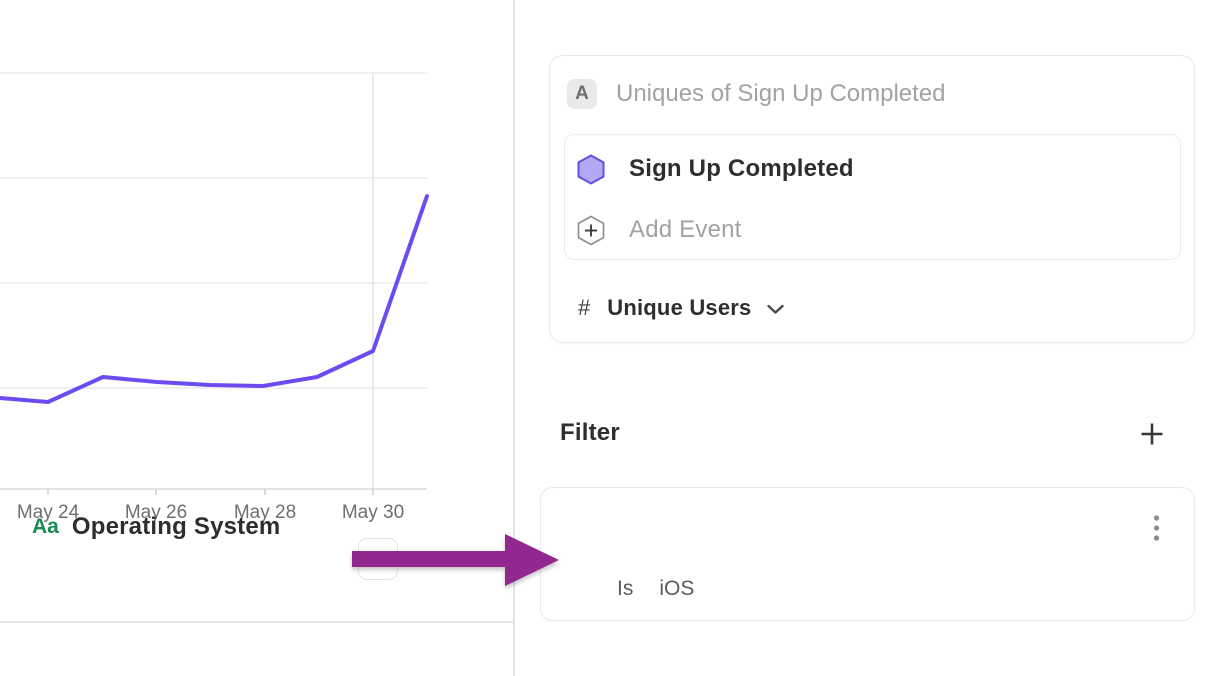 Image resolution: width=1218 pixels, height=676 pixels. Describe the element at coordinates (591, 230) in the screenshot. I see `add-event-icon` at that location.